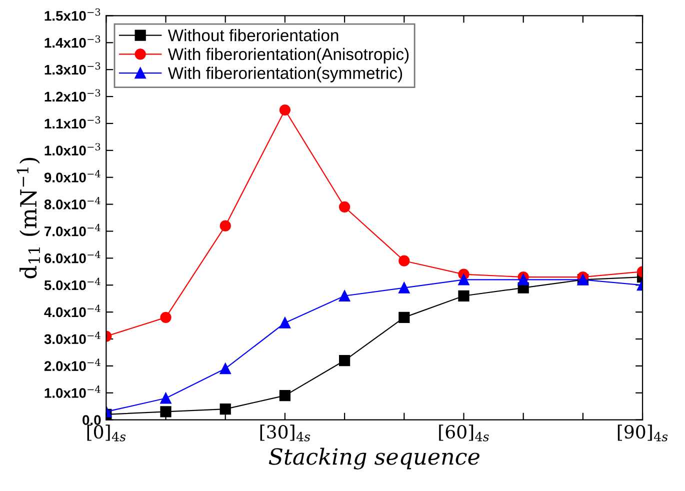 The height and width of the screenshot is (491, 685). What do you see at coordinates (72, 338) in the screenshot?
I see `y-tick-label: 3.0x10$^{−4}$` at bounding box center [72, 338].